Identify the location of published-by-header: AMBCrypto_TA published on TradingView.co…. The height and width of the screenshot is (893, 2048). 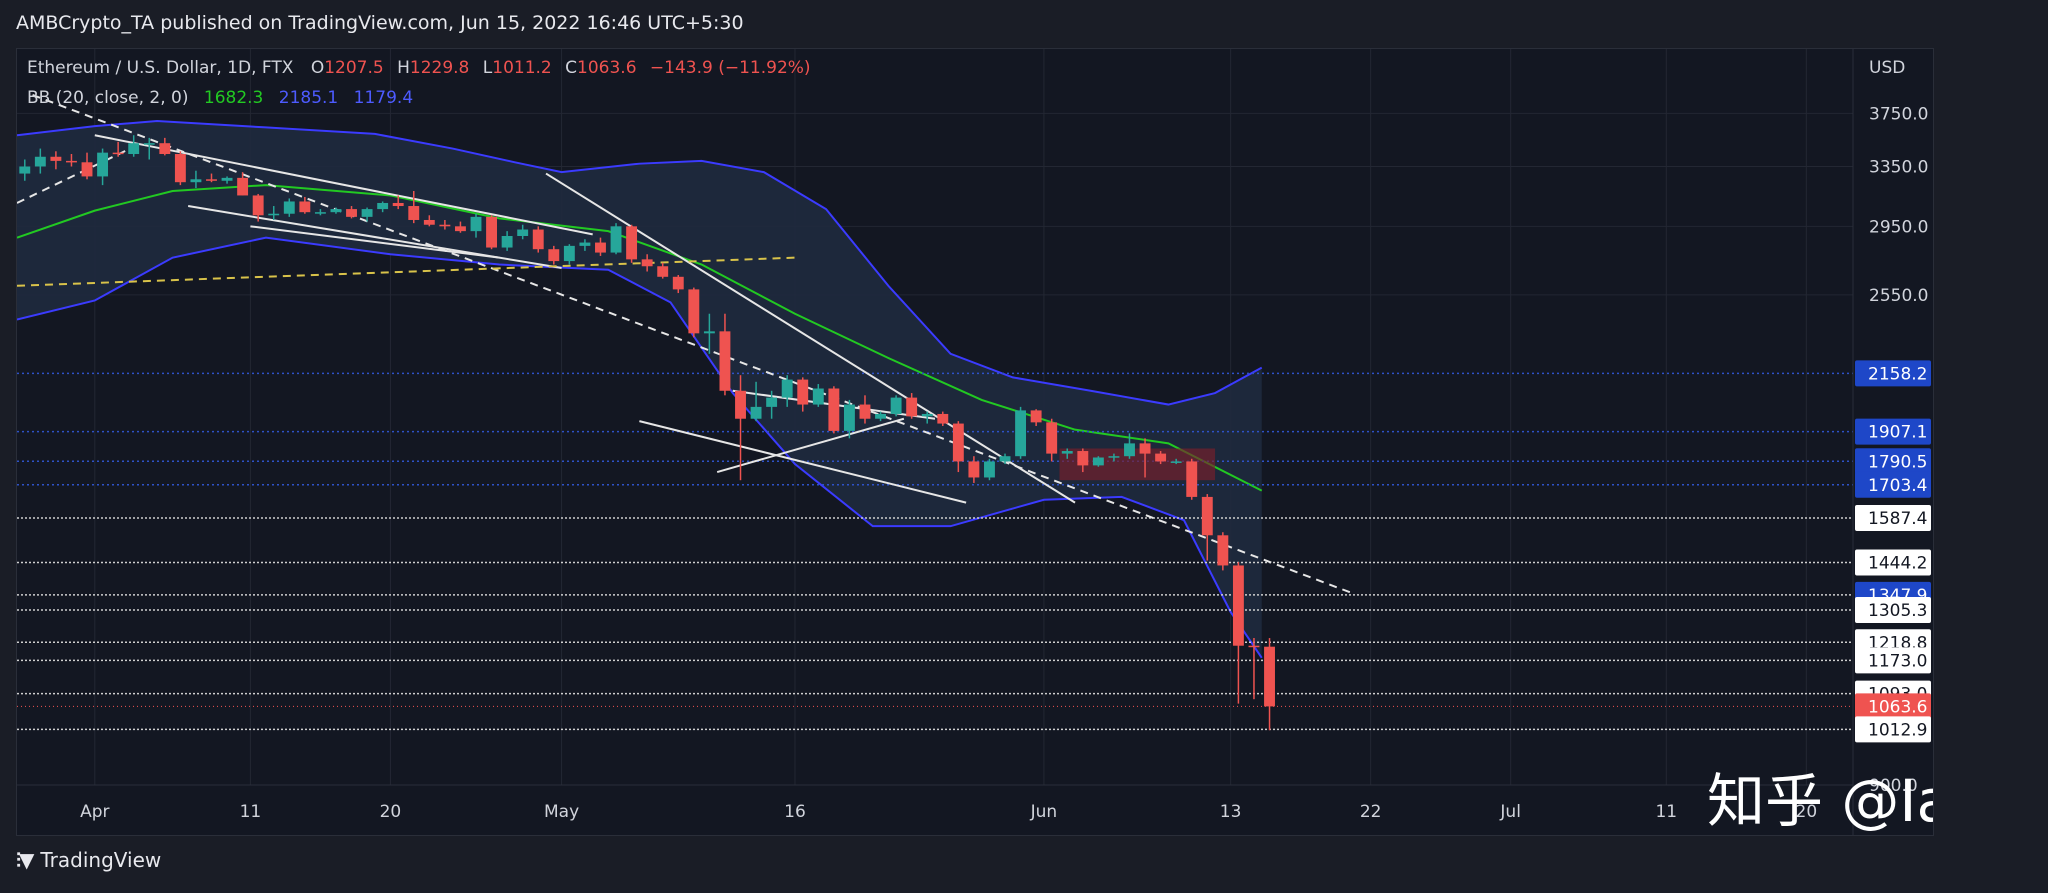
(380, 23).